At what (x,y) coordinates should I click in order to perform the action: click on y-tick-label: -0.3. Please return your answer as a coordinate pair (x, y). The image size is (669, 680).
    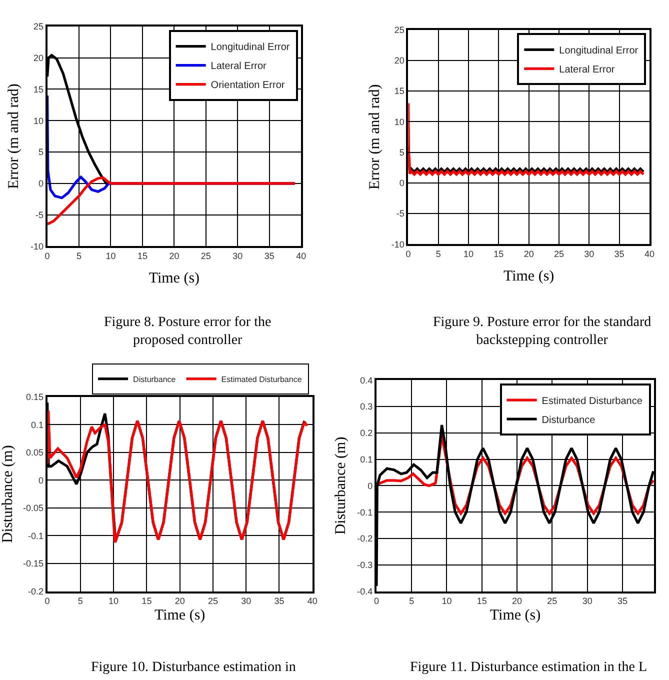
    Looking at the image, I should click on (365, 565).